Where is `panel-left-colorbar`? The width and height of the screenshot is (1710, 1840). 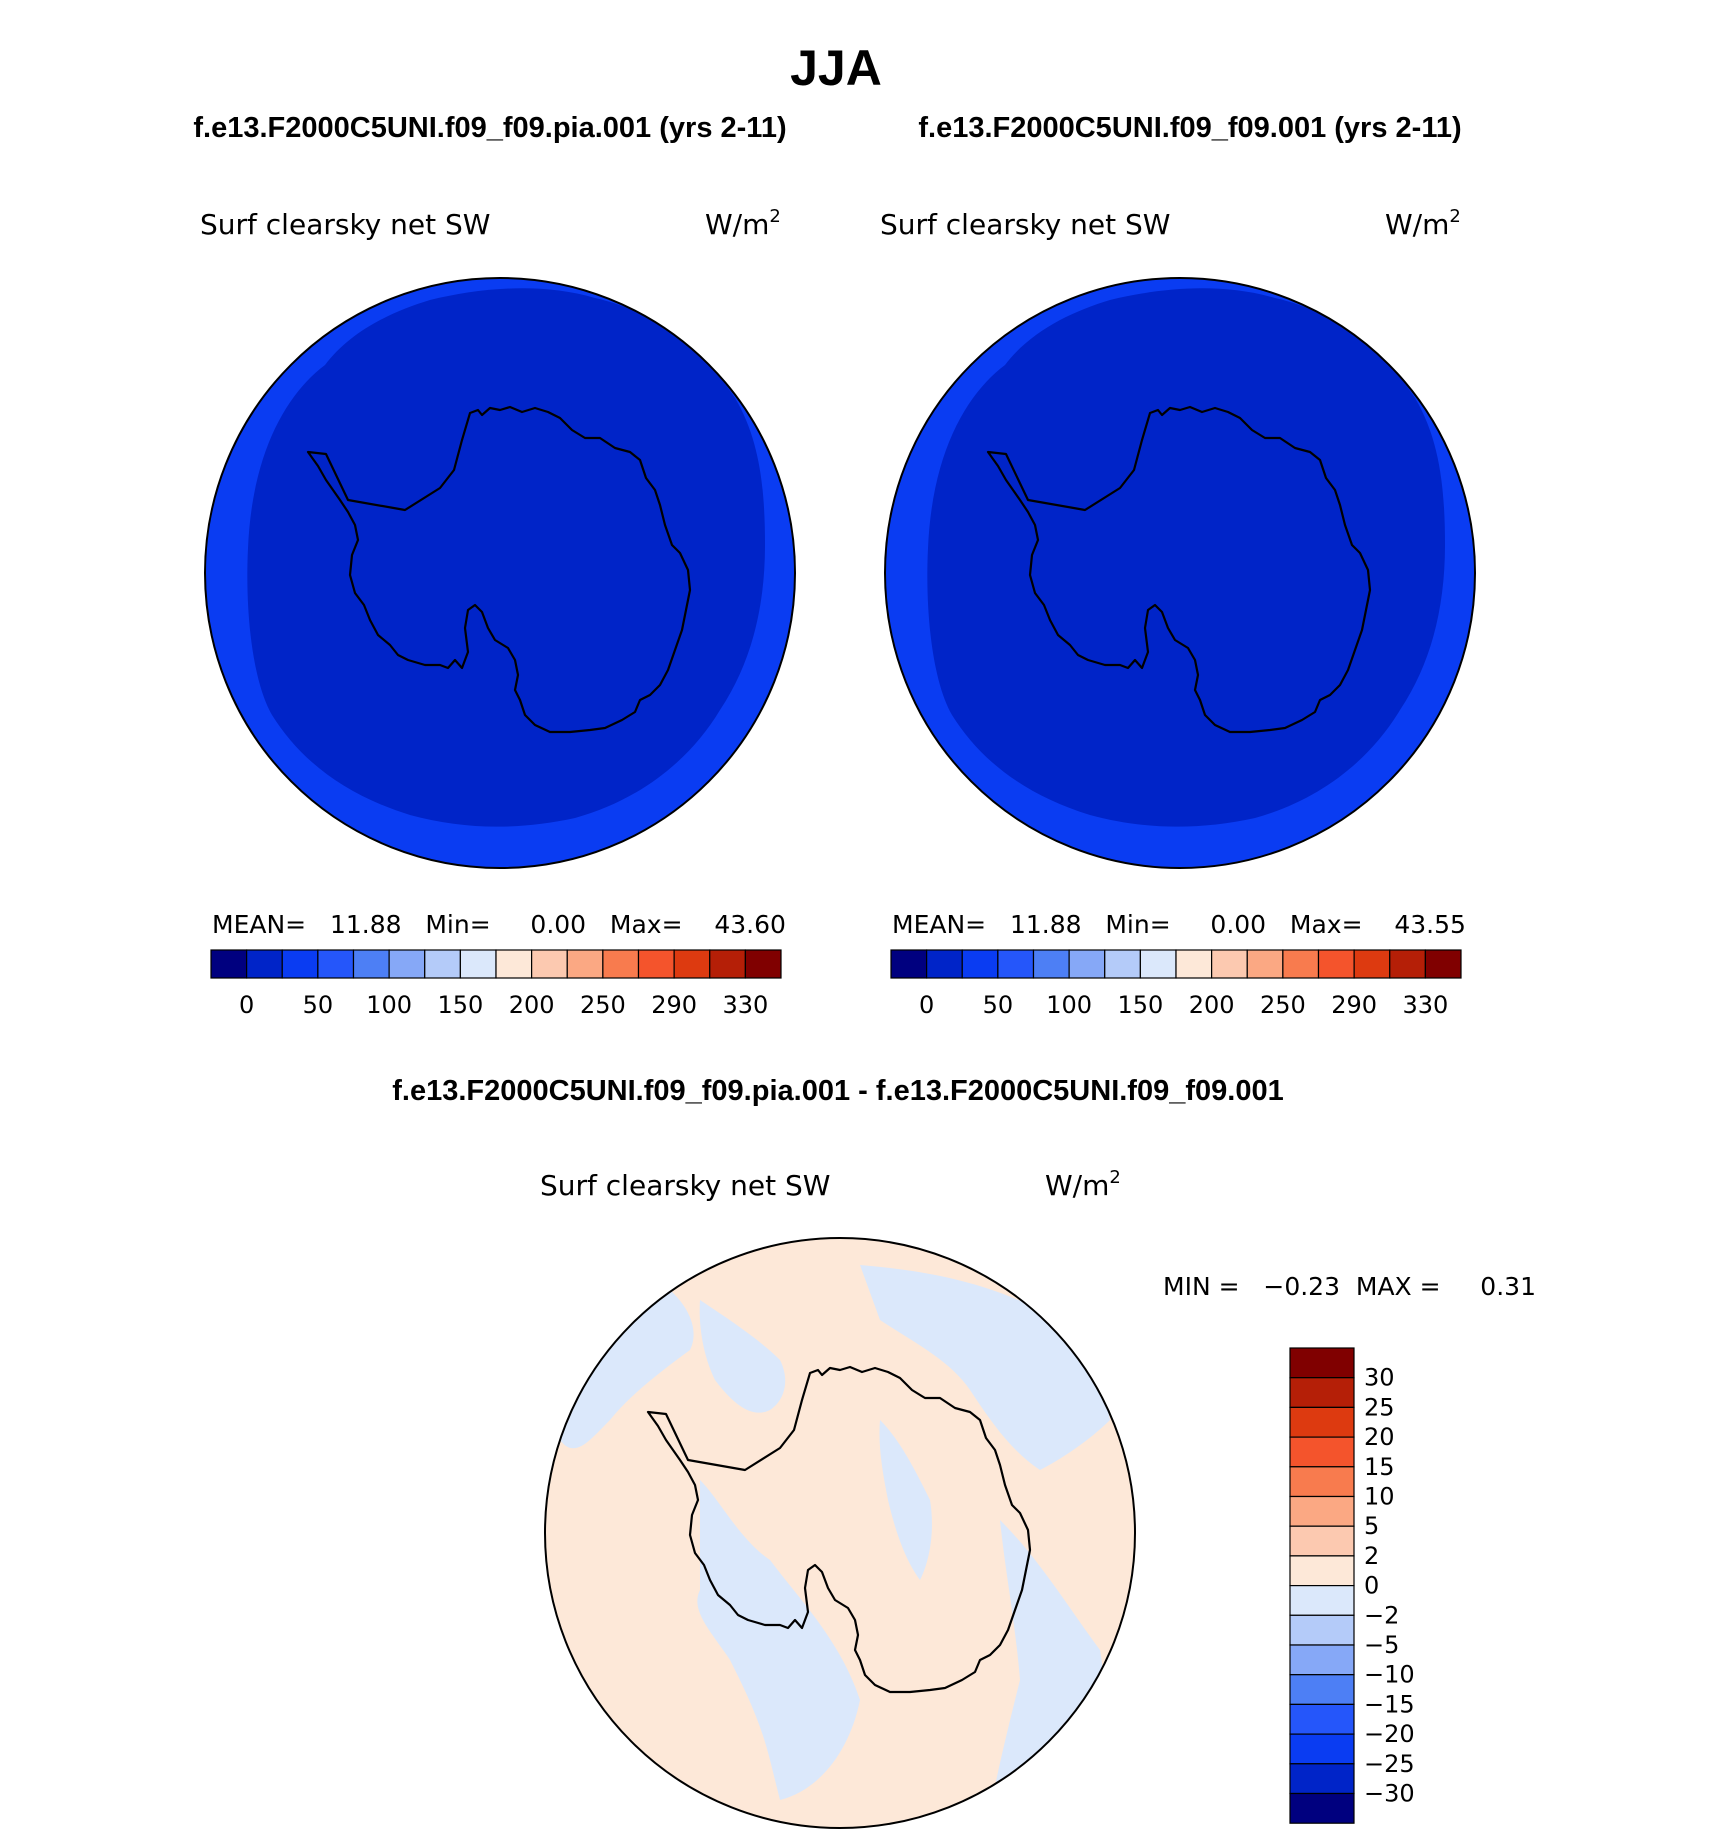 panel-left-colorbar is located at coordinates (496, 964).